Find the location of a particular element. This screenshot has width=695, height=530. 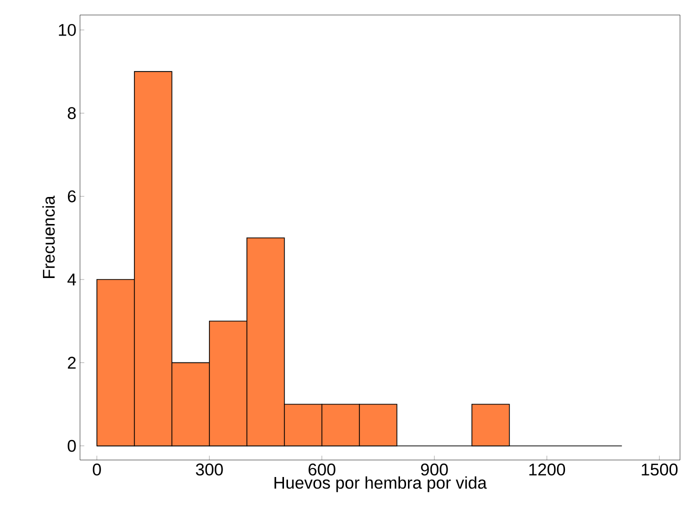

y-tick-label: 2 is located at coordinates (72, 362).